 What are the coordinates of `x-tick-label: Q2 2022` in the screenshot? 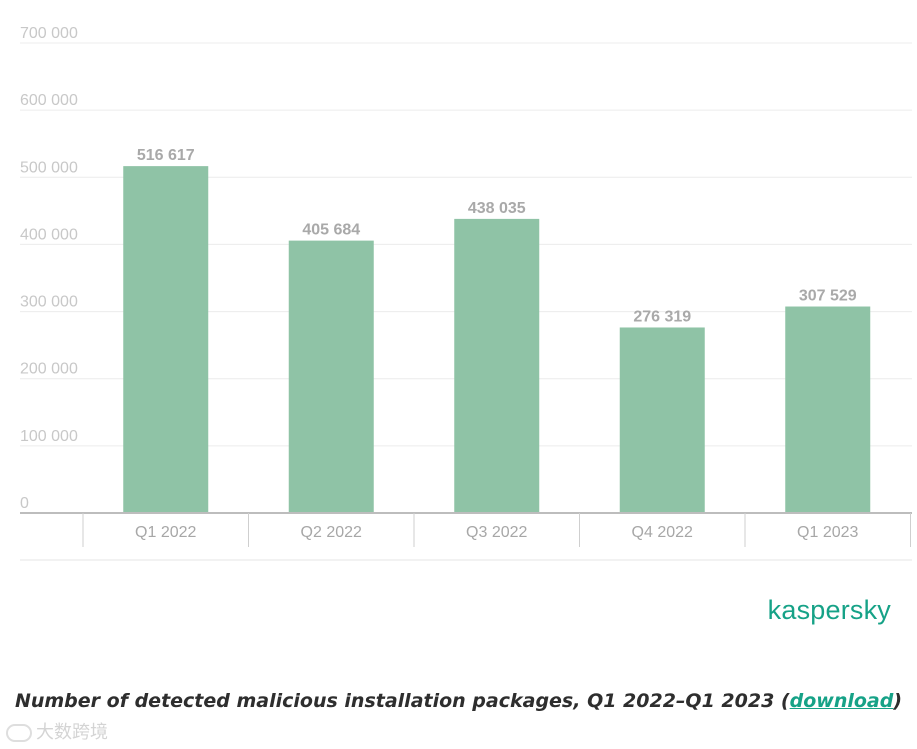 It's located at (331, 532).